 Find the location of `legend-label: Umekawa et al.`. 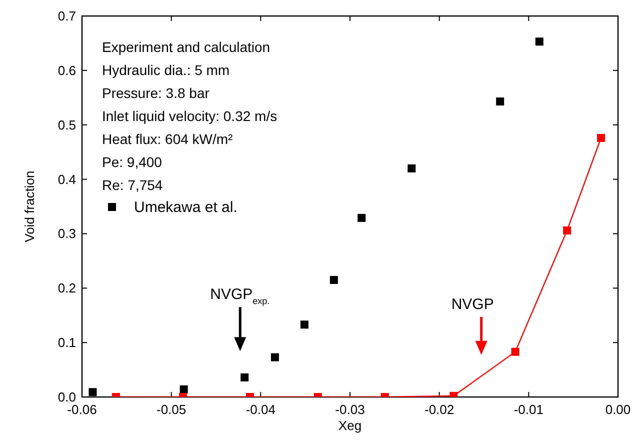

legend-label: Umekawa et al. is located at coordinates (186, 207).